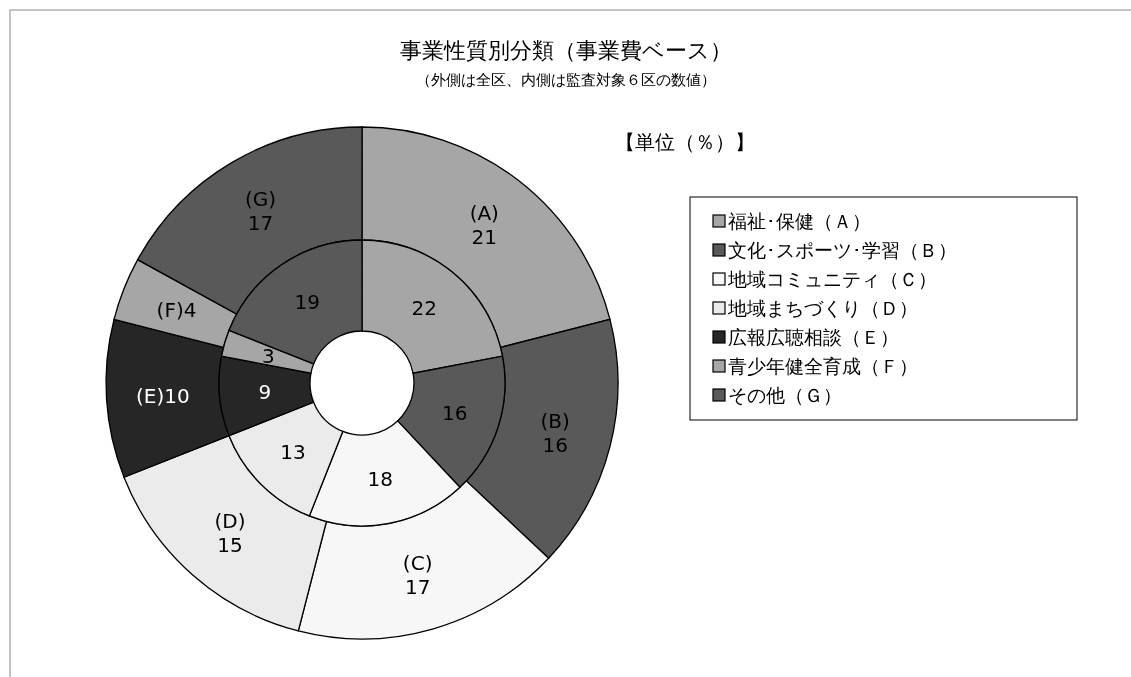 The width and height of the screenshot is (1131, 677). Describe the element at coordinates (417, 574) in the screenshot. I see `data-label: (C) 17` at that location.